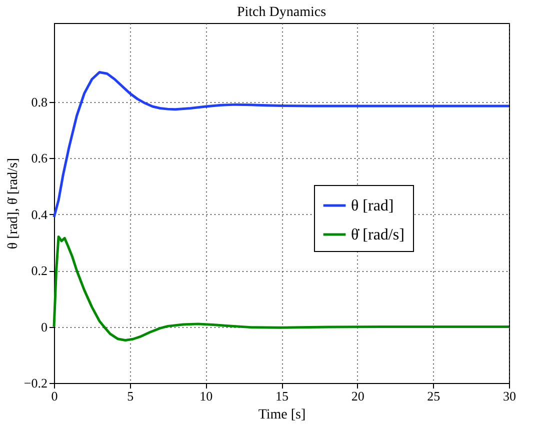 The width and height of the screenshot is (537, 443). I want to click on x-tick-label: 5, so click(130, 396).